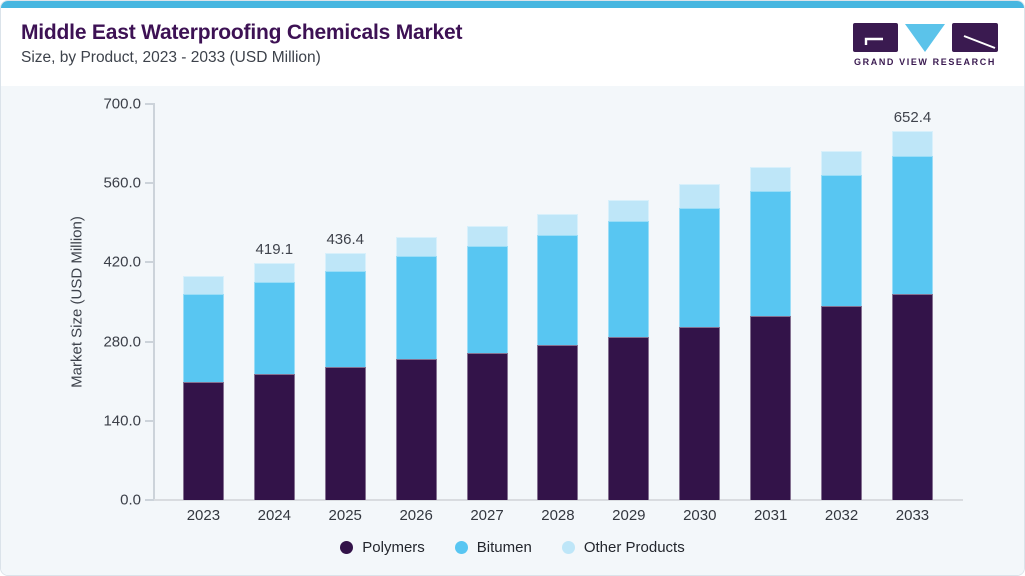 This screenshot has width=1025, height=576. I want to click on chart-legend: Polymers Bitumen Other Products, so click(512, 547).